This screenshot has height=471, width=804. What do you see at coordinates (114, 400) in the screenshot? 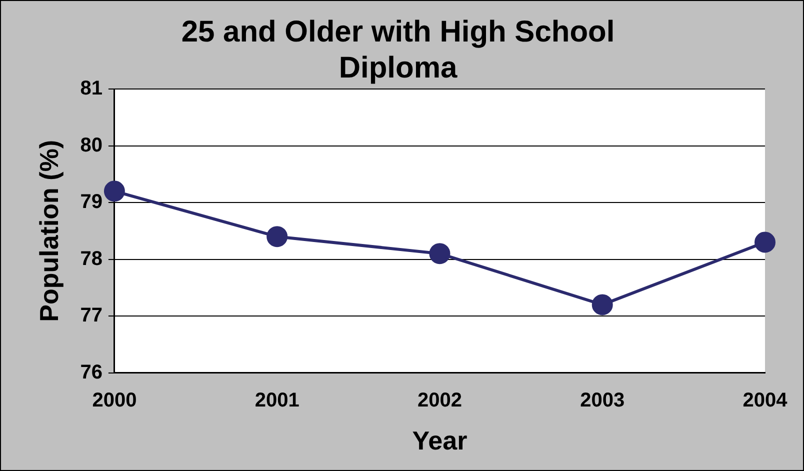
I see `x-tick-label: 2000` at bounding box center [114, 400].